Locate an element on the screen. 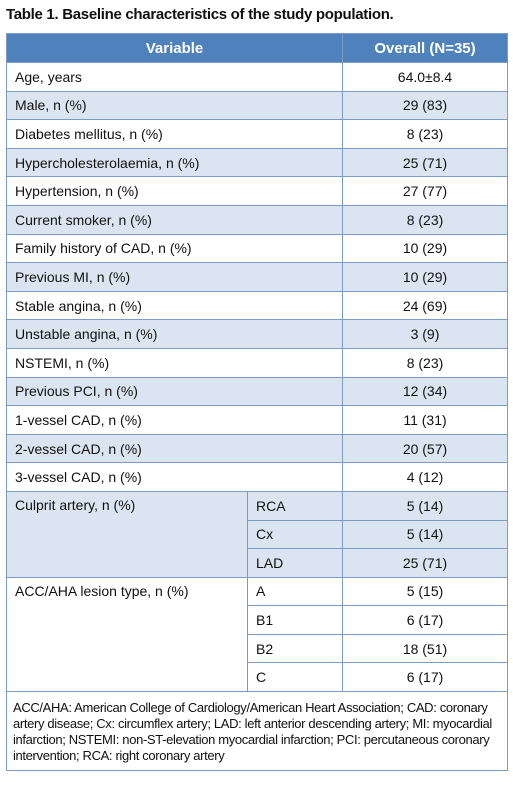 The height and width of the screenshot is (795, 513). row-label: Hypercholesterolaemia, n (%) is located at coordinates (174, 162).